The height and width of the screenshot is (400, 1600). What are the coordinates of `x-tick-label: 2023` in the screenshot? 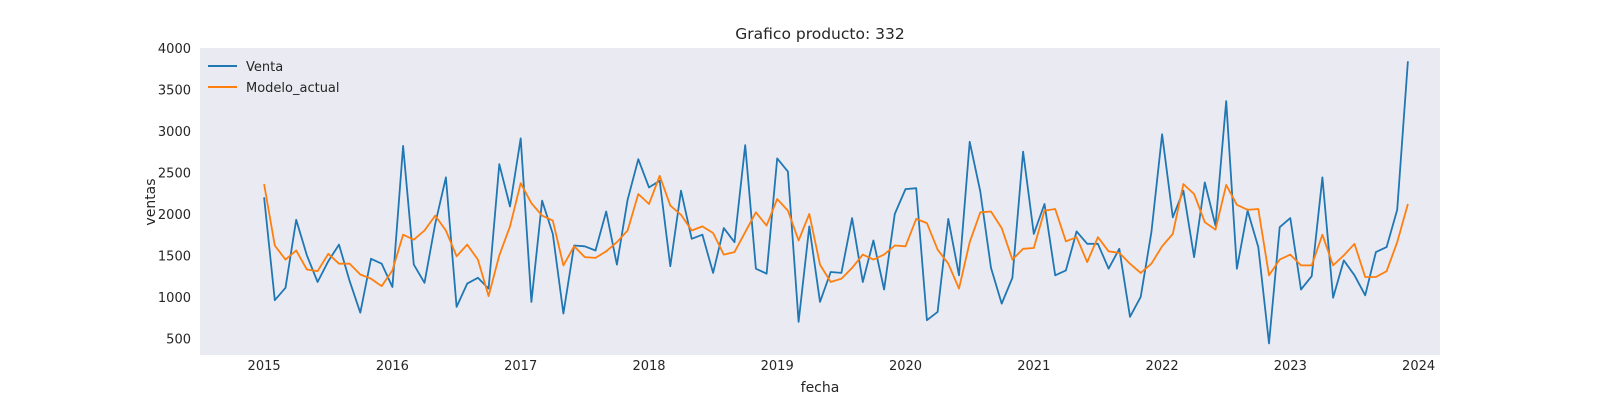 It's located at (1290, 366).